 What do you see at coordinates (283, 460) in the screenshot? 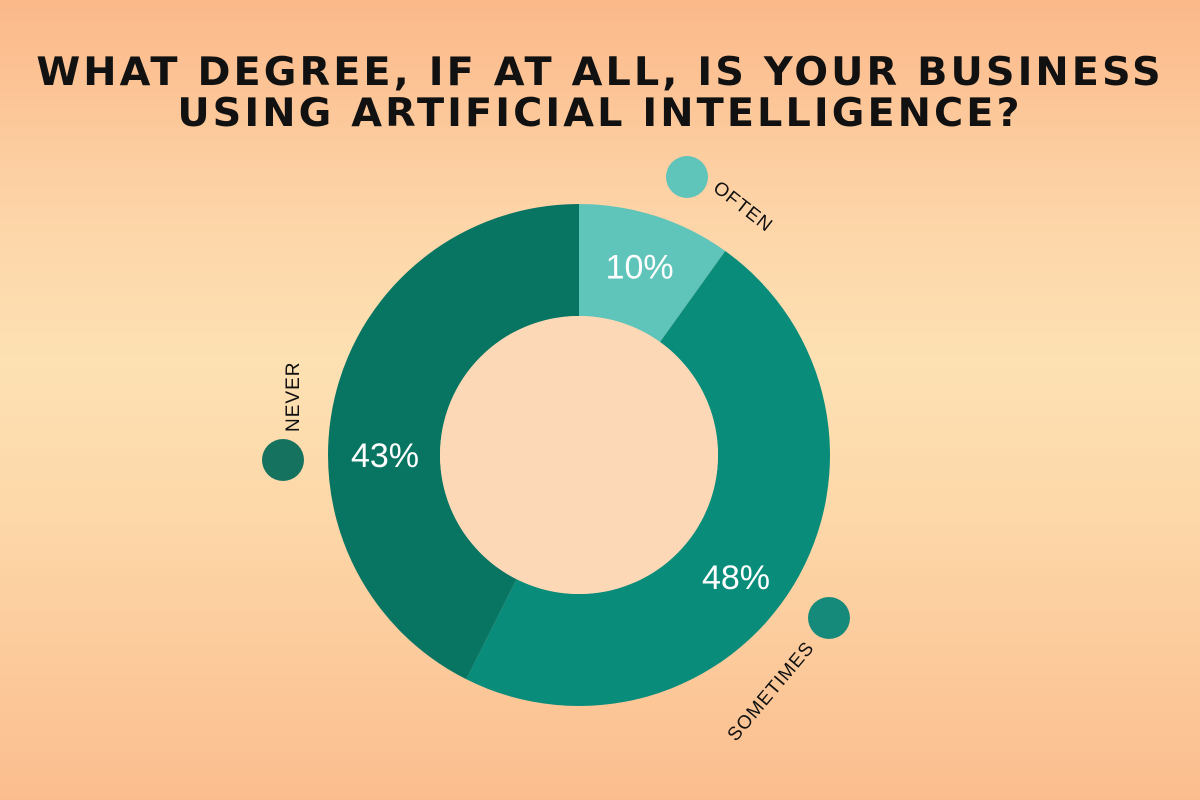
I see `legend-dot-never` at bounding box center [283, 460].